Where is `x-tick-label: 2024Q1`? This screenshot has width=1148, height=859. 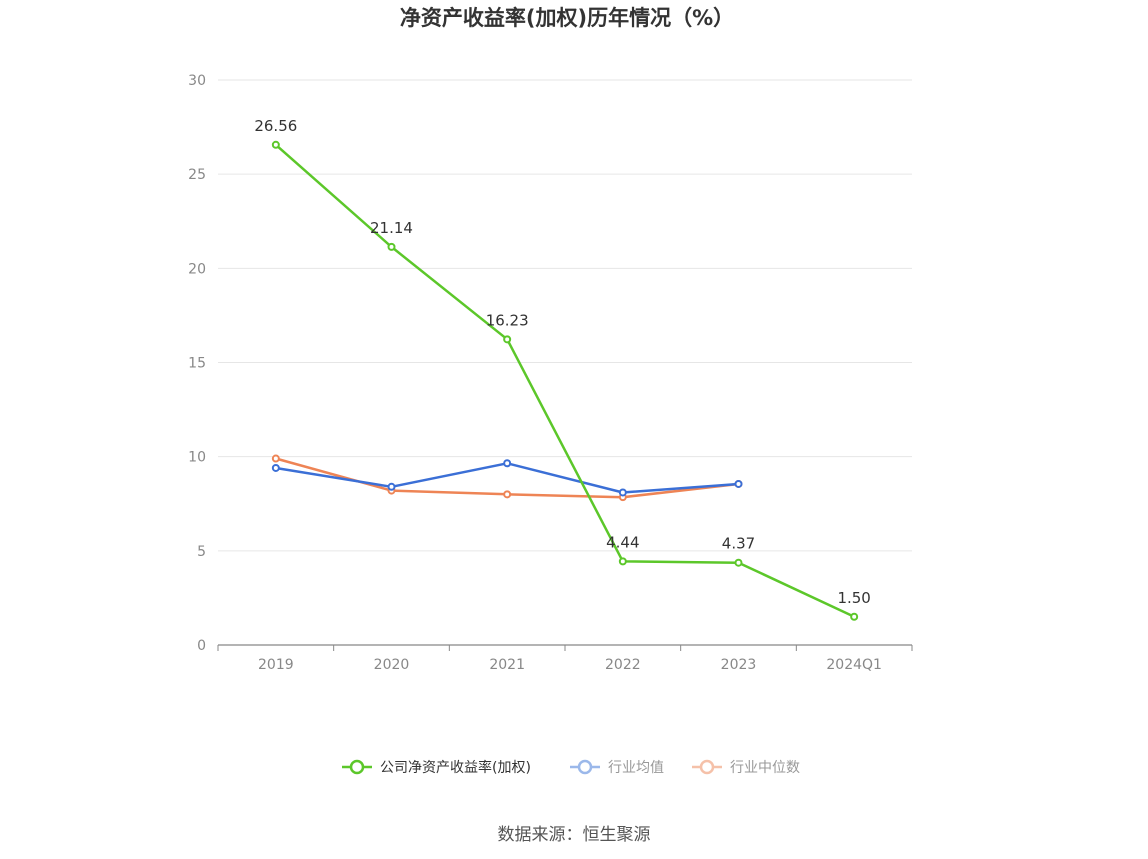
x-tick-label: 2024Q1 is located at coordinates (854, 665).